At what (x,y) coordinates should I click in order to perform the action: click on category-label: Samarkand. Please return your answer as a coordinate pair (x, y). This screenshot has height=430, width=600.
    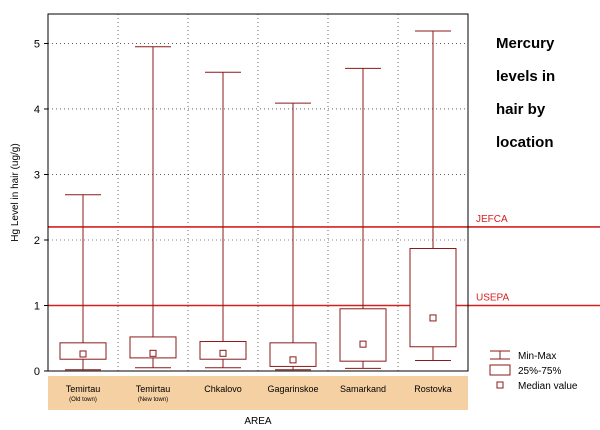
    Looking at the image, I should click on (363, 389).